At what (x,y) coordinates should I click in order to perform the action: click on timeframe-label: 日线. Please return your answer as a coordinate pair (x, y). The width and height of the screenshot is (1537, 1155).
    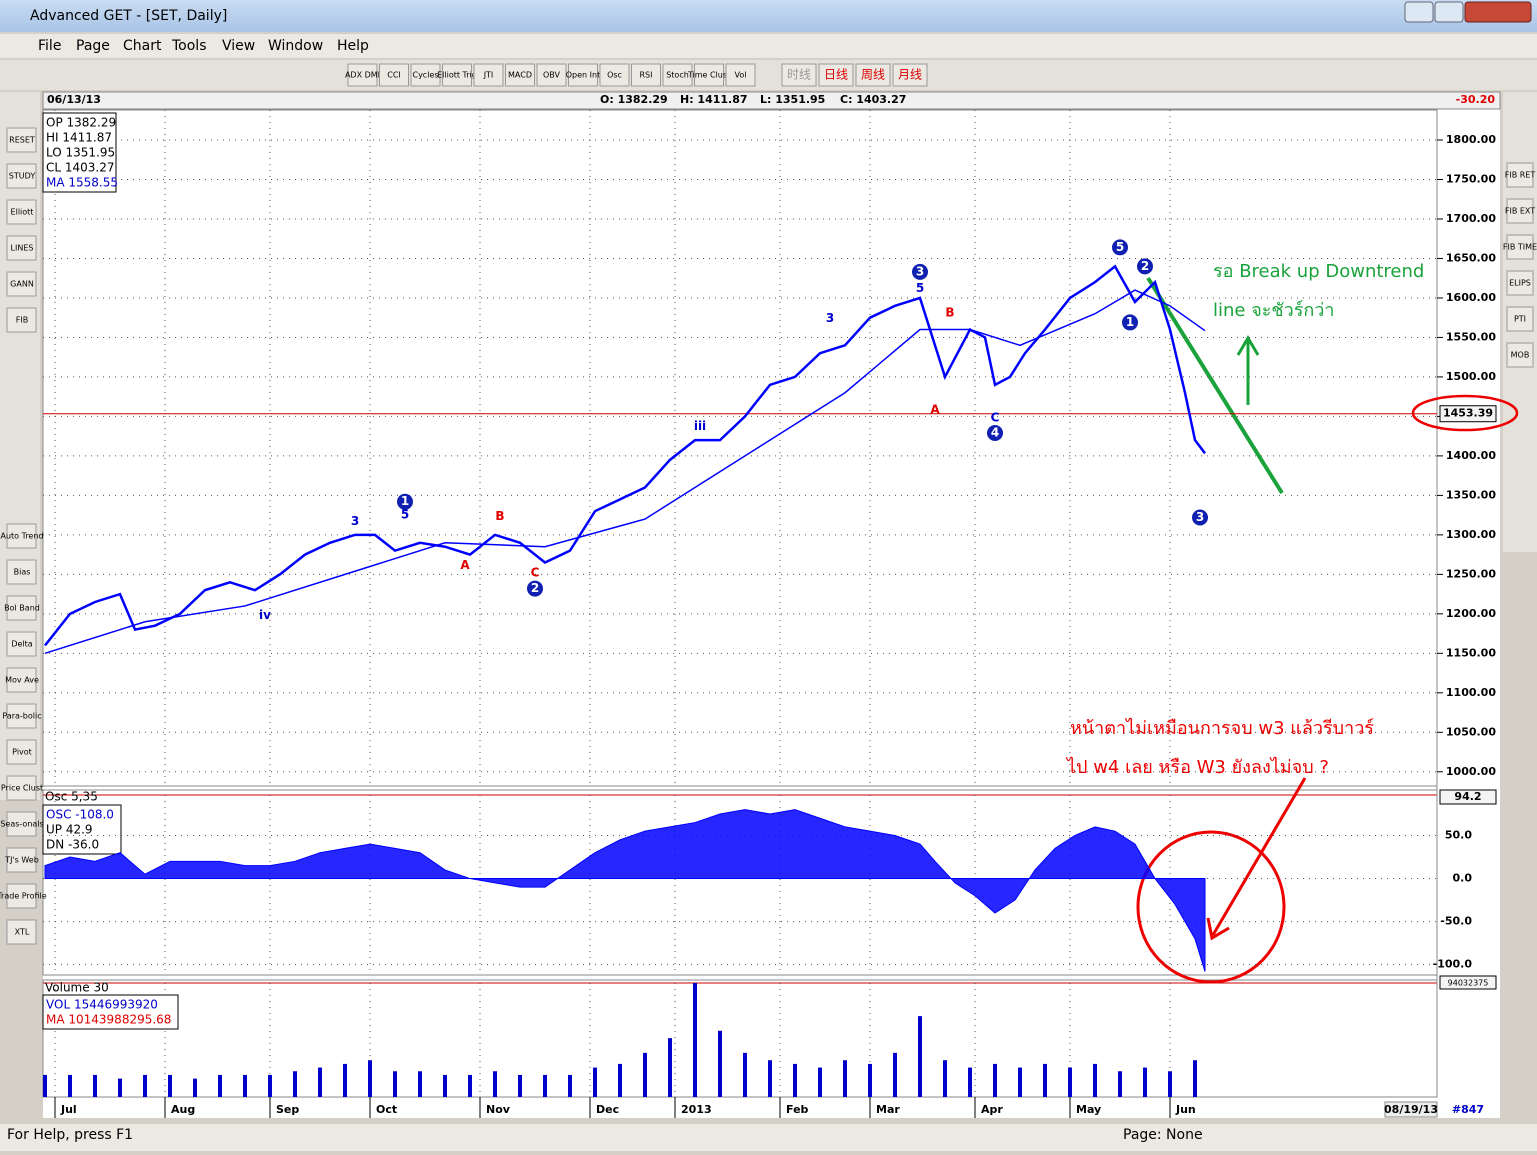
    Looking at the image, I should click on (836, 75).